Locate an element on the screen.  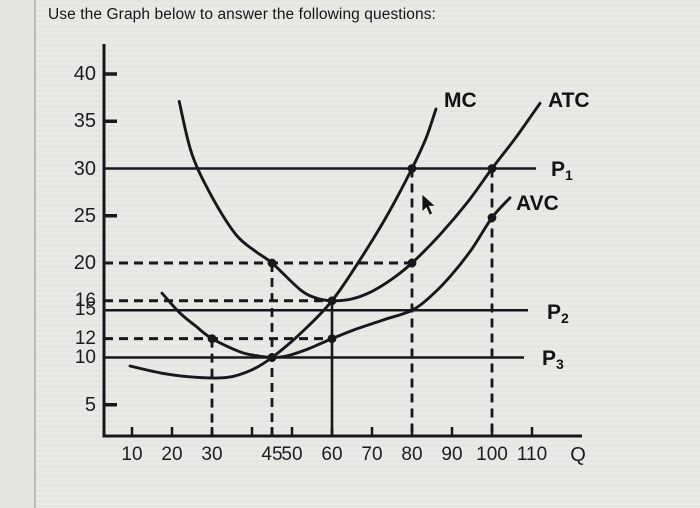
mouse-cursor-icon is located at coordinates (429, 204).